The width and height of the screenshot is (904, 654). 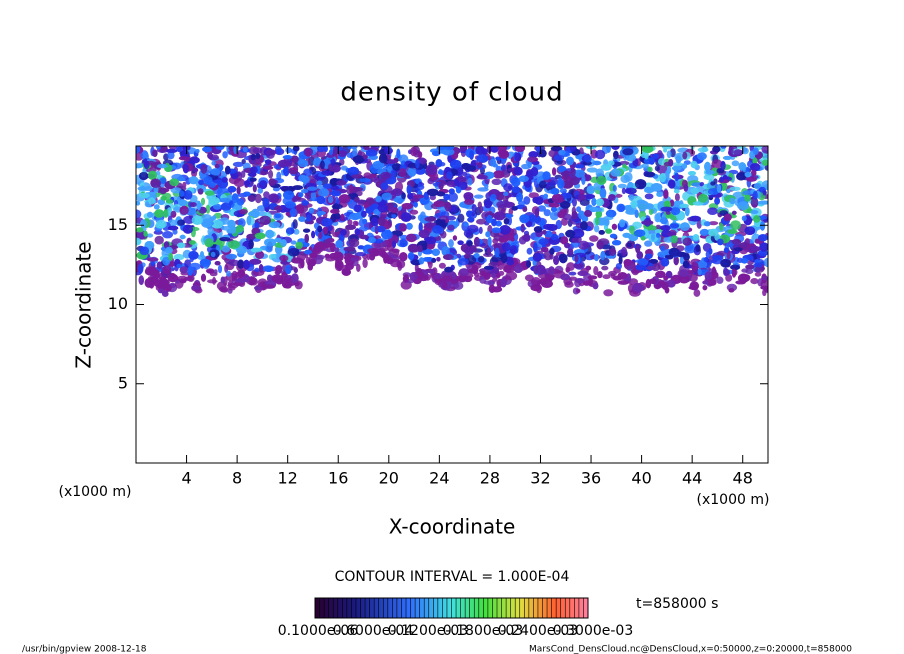 I want to click on colorbar-label: 0.1800e-03, so click(x=483, y=631).